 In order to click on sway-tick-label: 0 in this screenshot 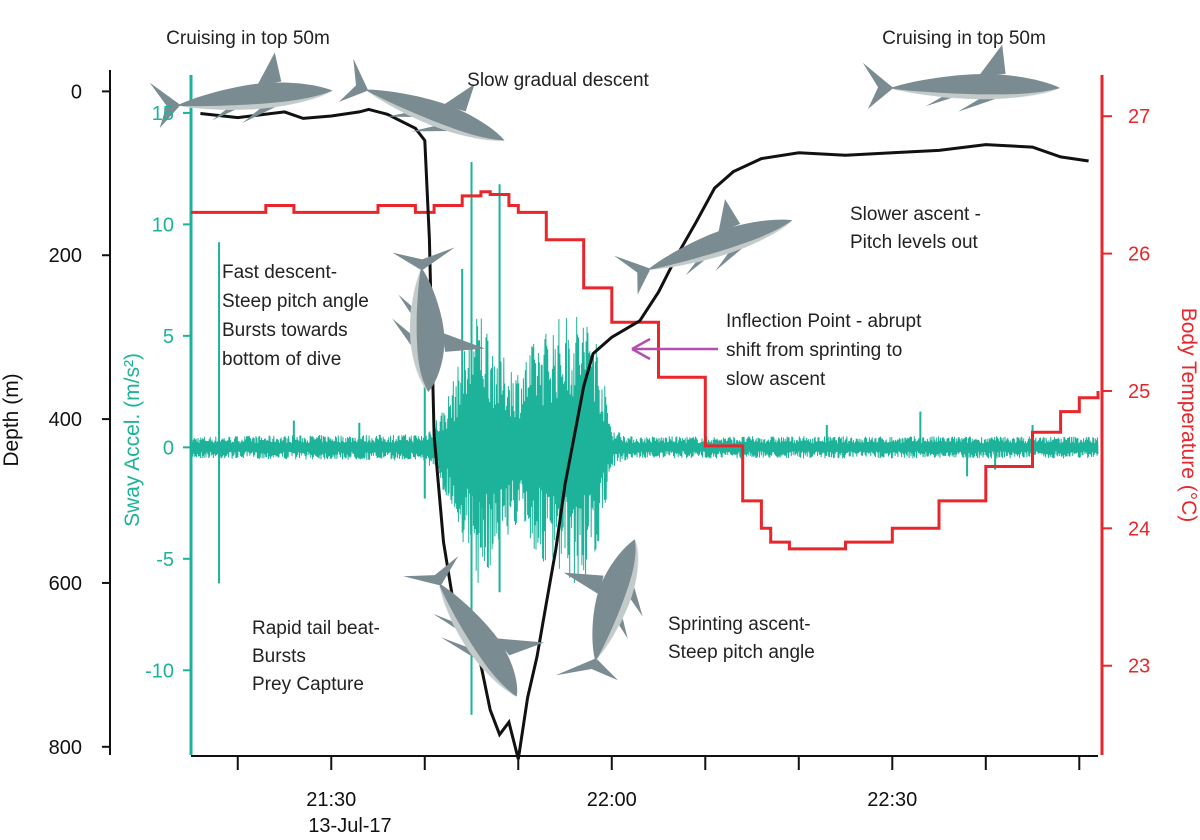, I will do `click(168, 448)`.